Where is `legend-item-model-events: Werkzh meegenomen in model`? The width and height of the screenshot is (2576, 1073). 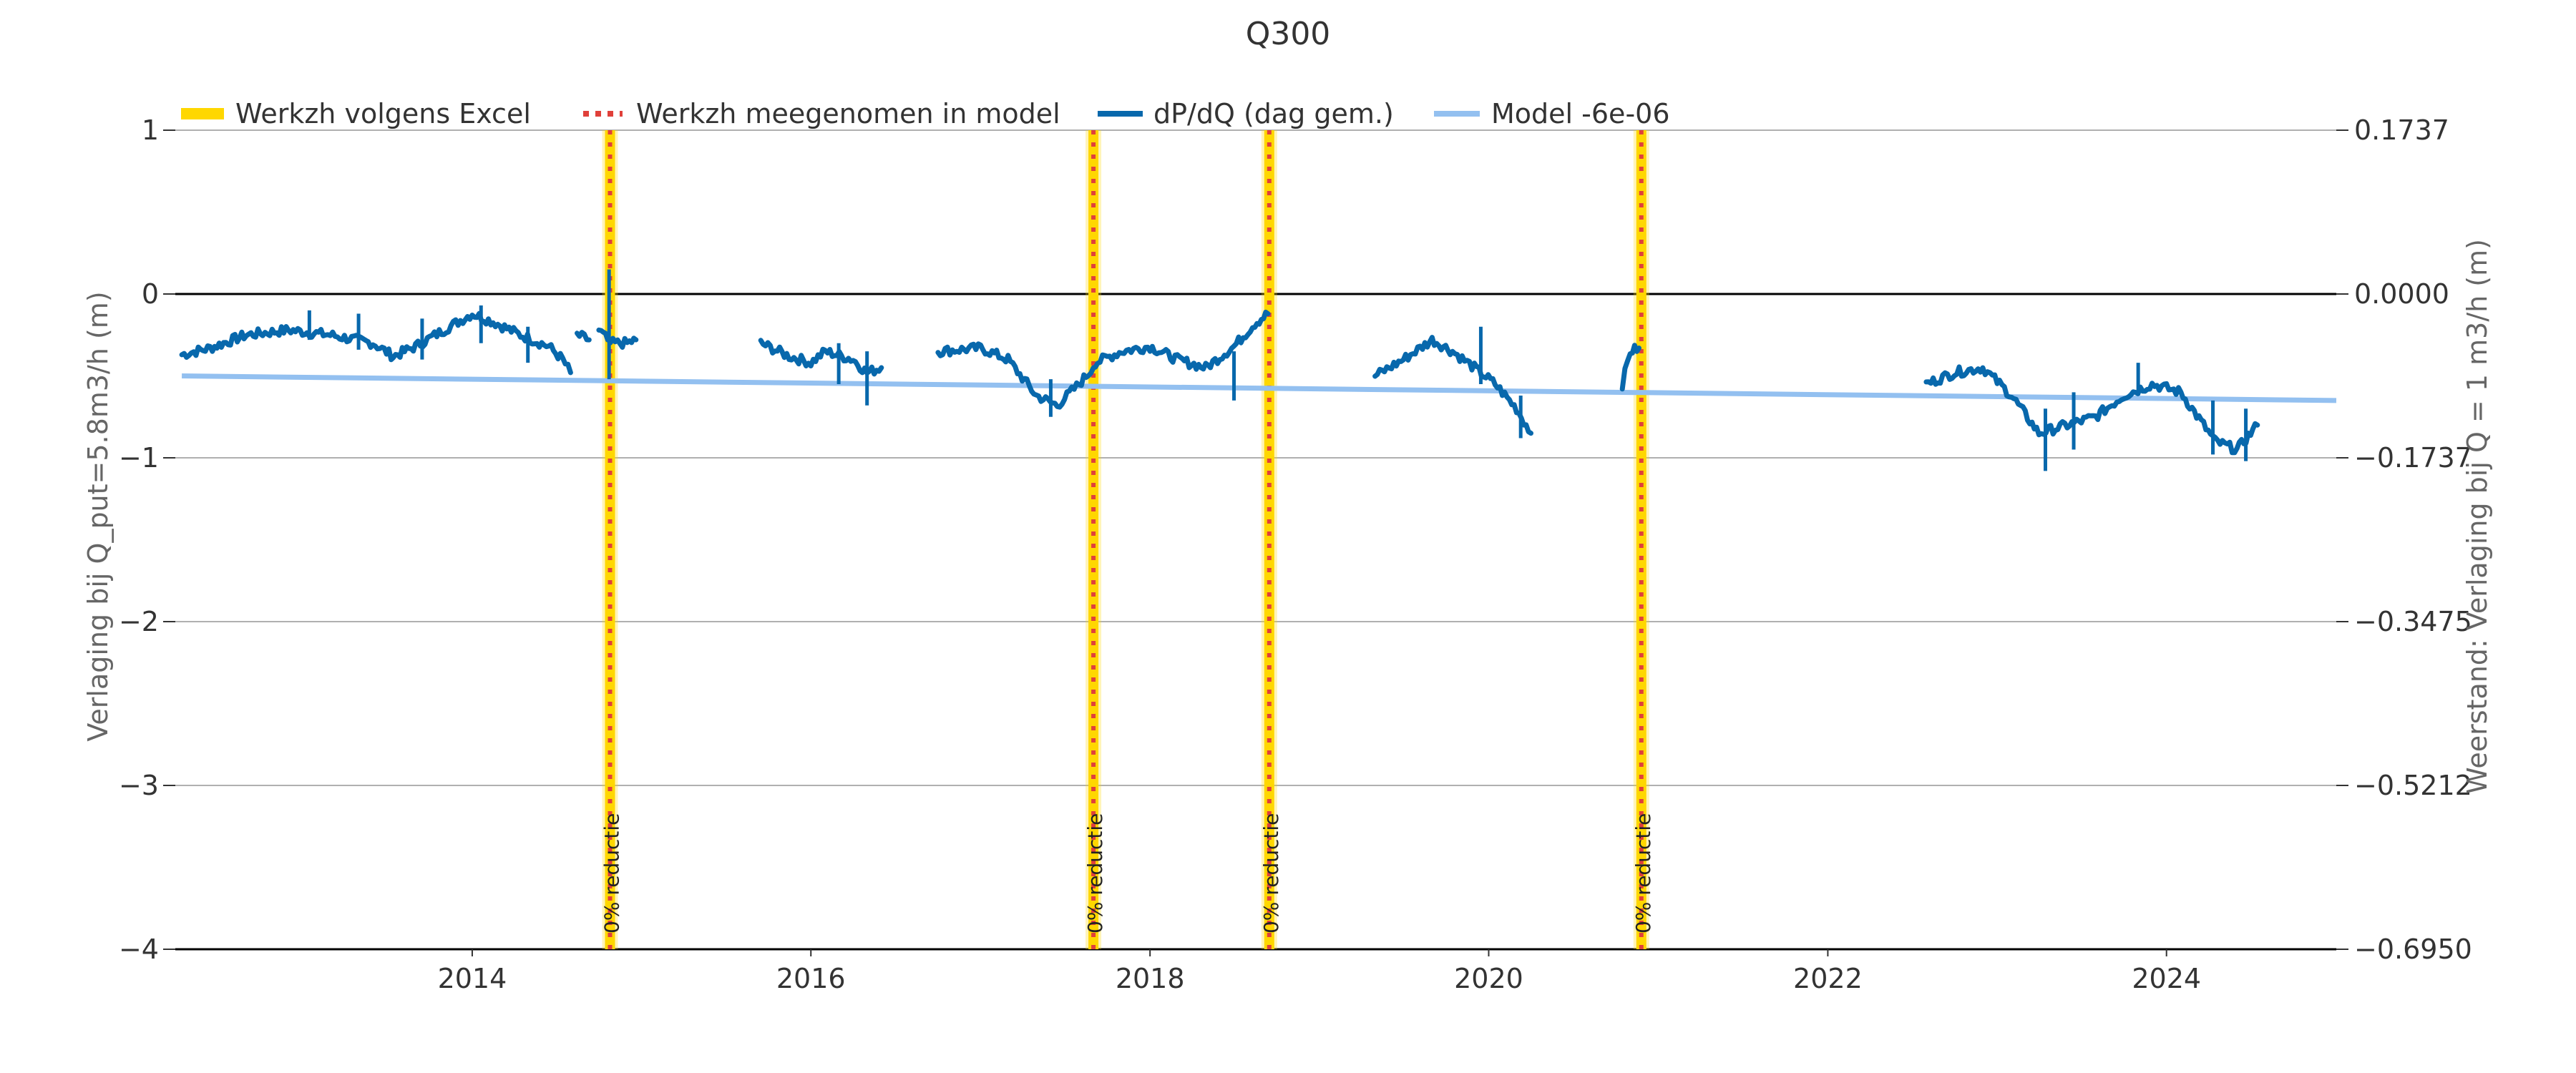 legend-item-model-events: Werkzh meegenomen in model is located at coordinates (822, 114).